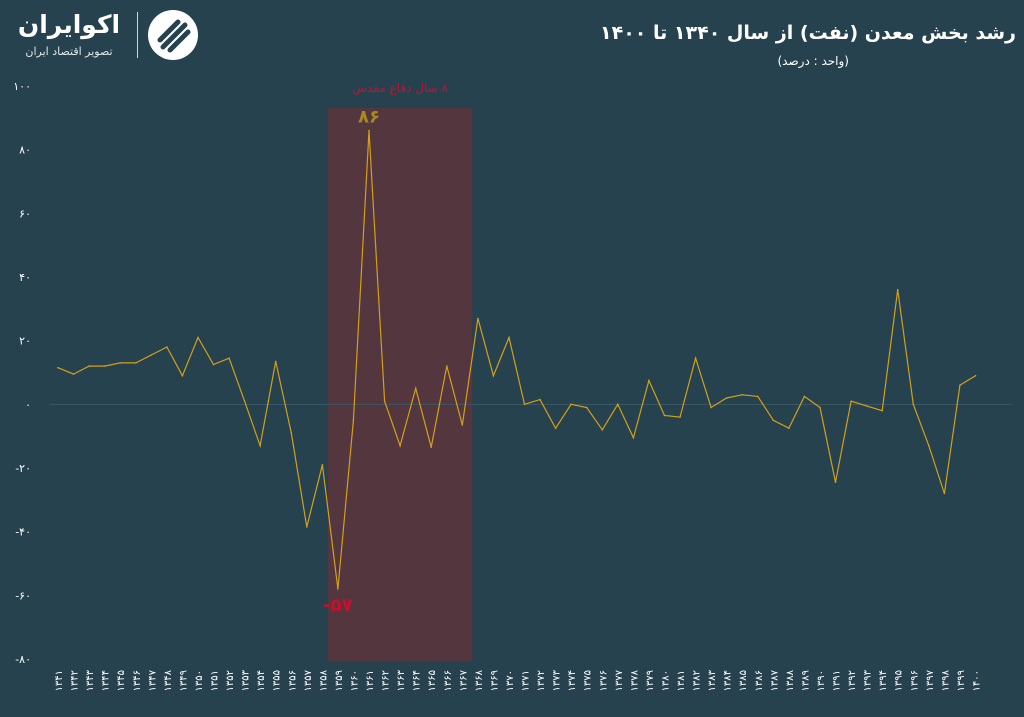  Describe the element at coordinates (23, 595) in the screenshot. I see `y-tick-label: -۶۰` at that location.